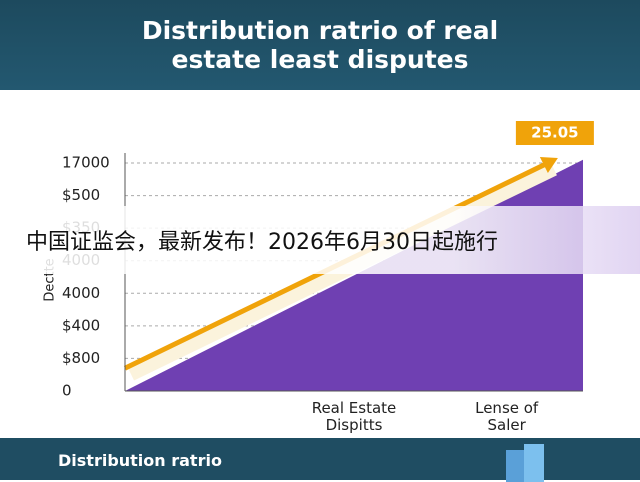 The height and width of the screenshot is (482, 640). I want to click on footer-text: Distribution ratrio, so click(140, 460).